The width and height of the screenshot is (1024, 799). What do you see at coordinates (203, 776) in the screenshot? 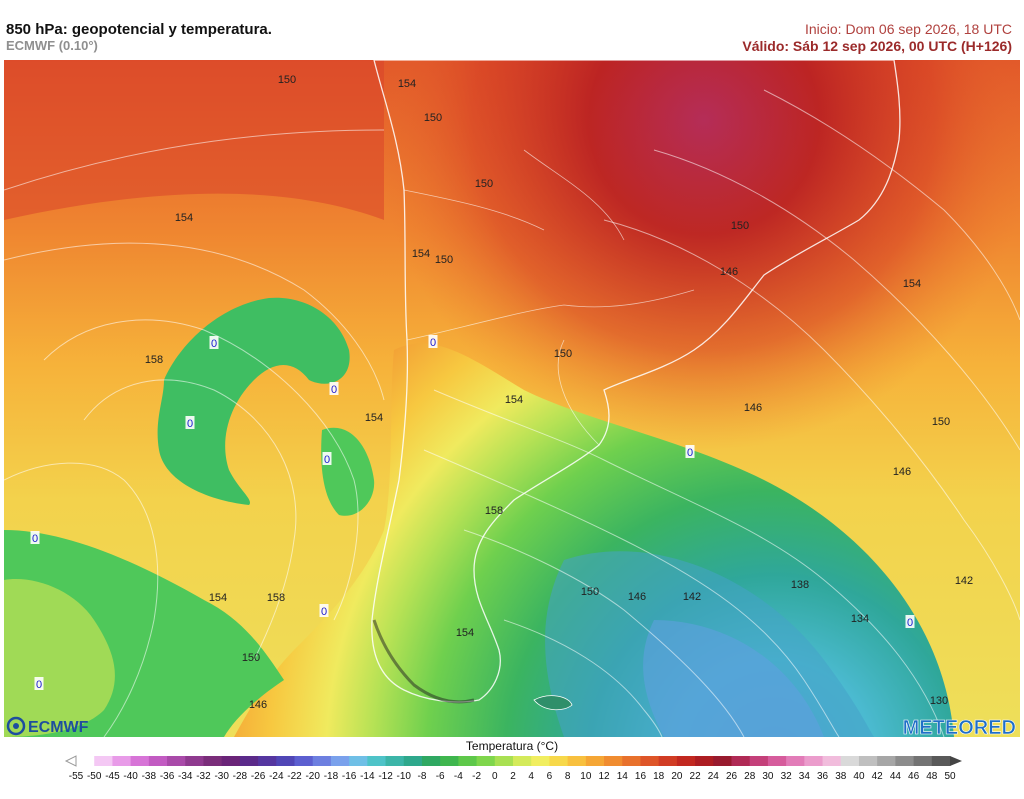
I see `colorbar-tick-label: -32` at bounding box center [203, 776].